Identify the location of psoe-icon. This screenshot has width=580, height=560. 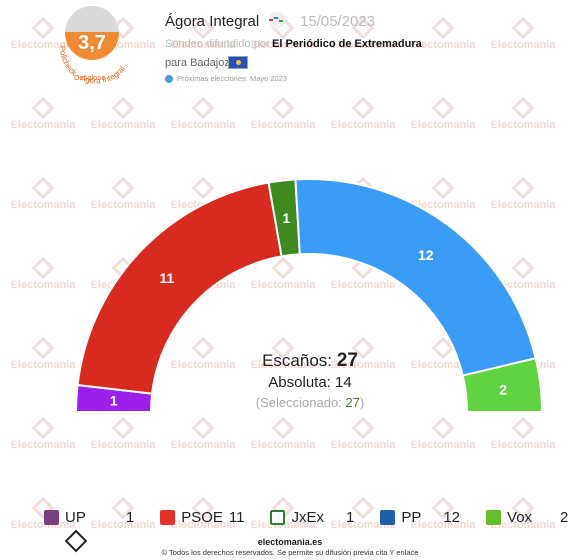
(168, 517).